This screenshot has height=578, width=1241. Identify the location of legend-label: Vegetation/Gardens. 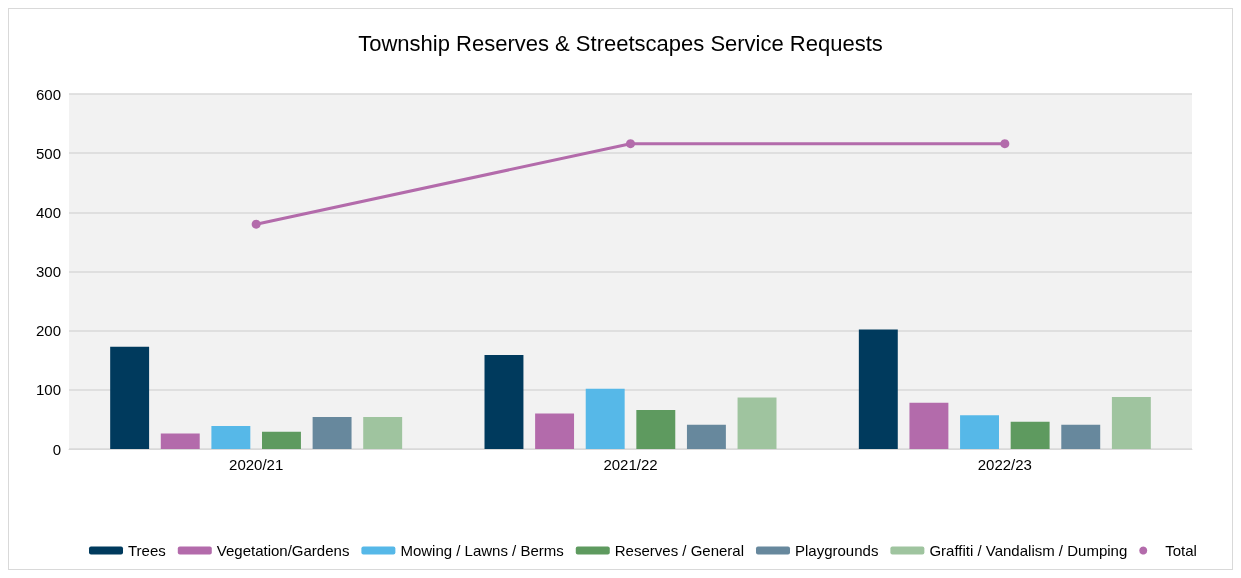
(283, 550).